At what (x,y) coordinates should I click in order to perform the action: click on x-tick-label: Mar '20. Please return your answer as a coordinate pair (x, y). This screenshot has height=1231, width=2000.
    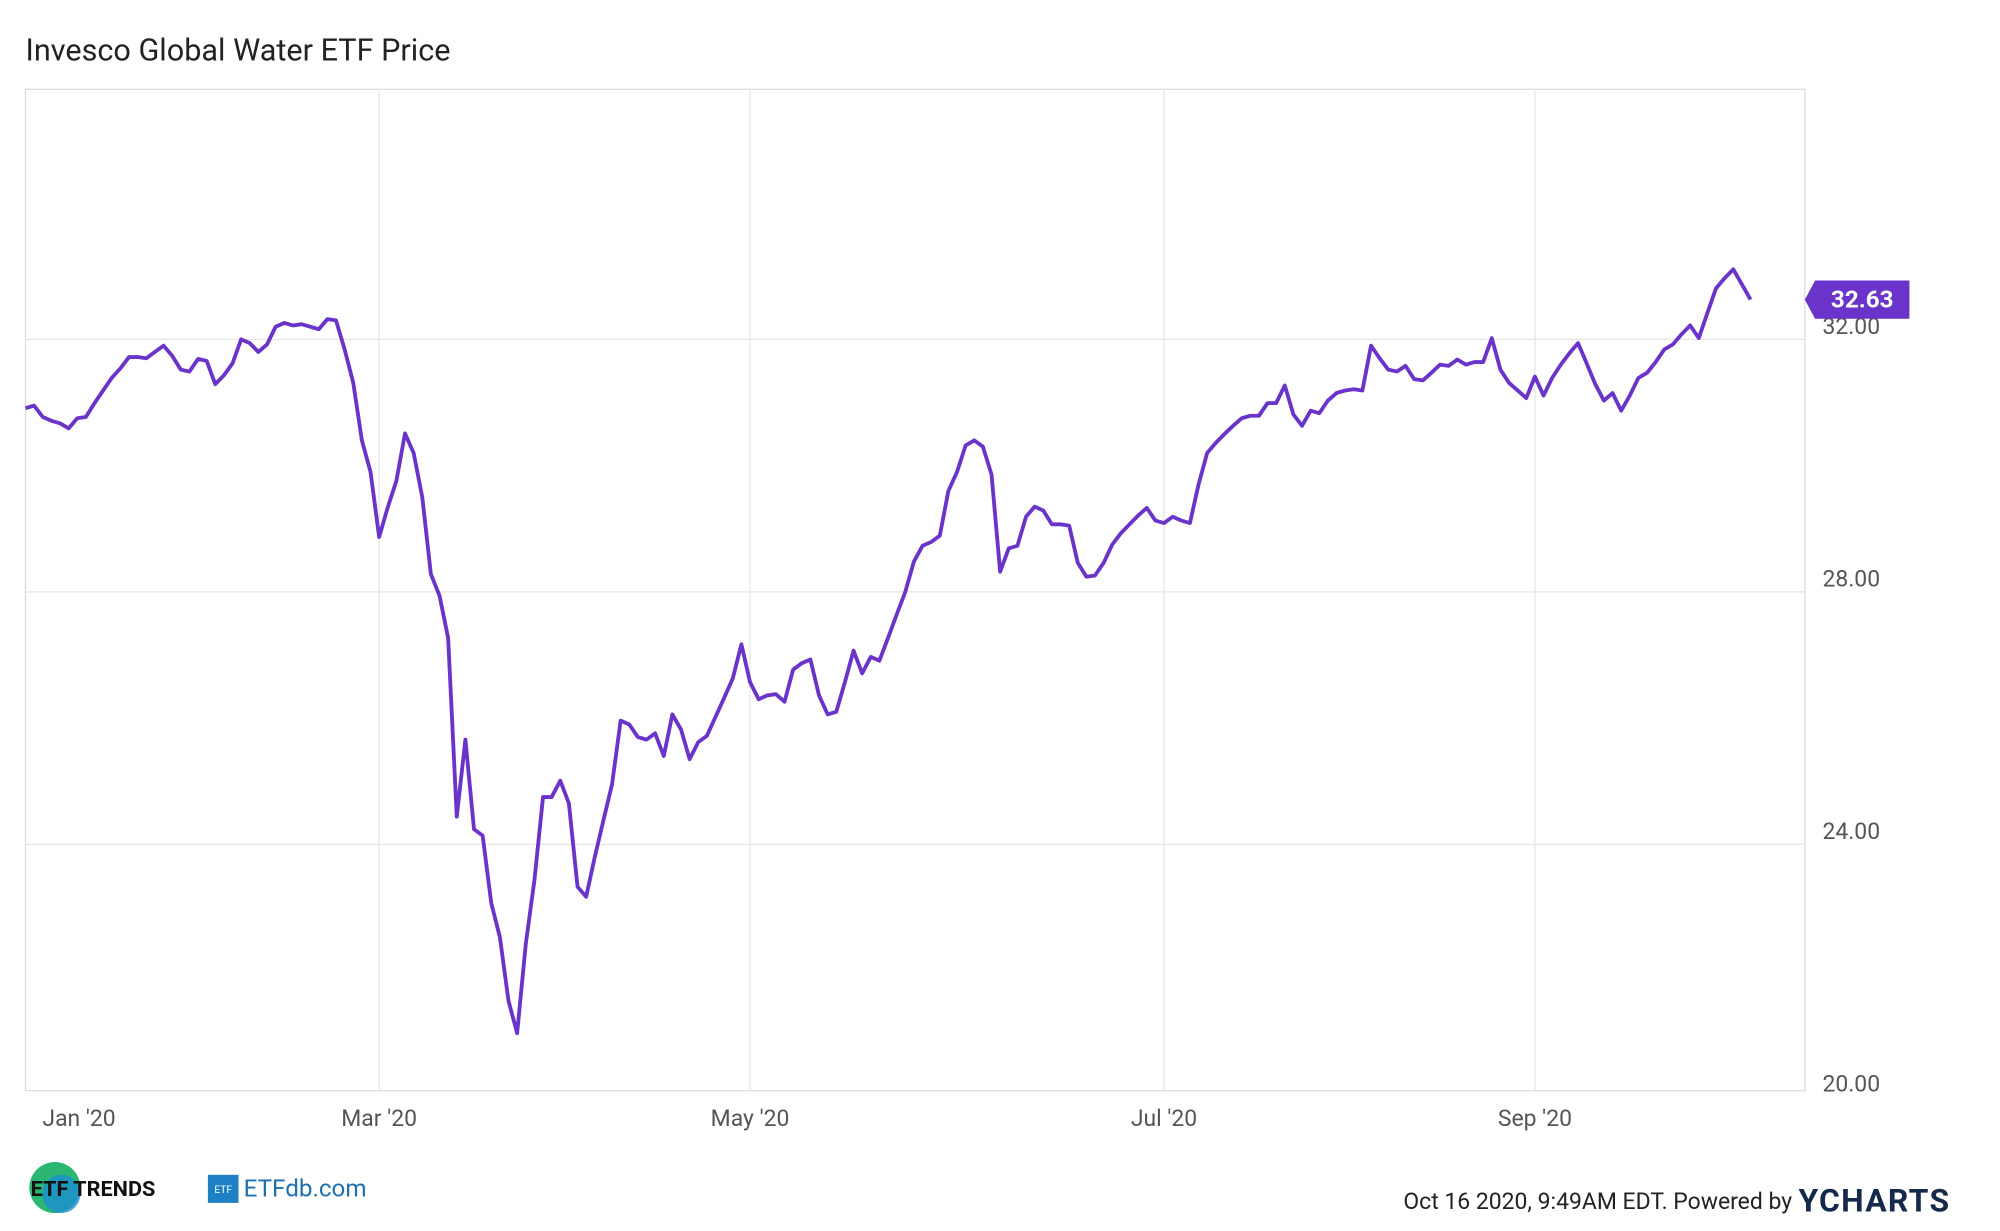
    Looking at the image, I should click on (379, 1118).